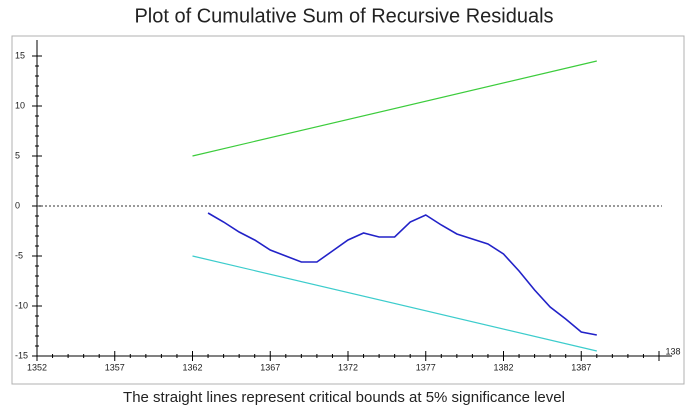 Image resolution: width=688 pixels, height=412 pixels. I want to click on x-tick-label: 1382, so click(503, 367).